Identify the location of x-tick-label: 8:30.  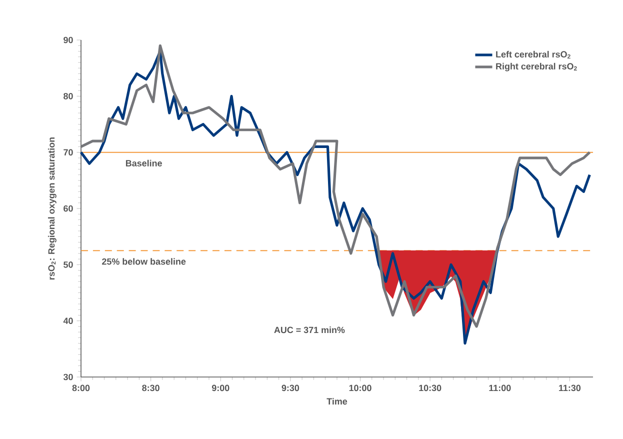
(151, 388).